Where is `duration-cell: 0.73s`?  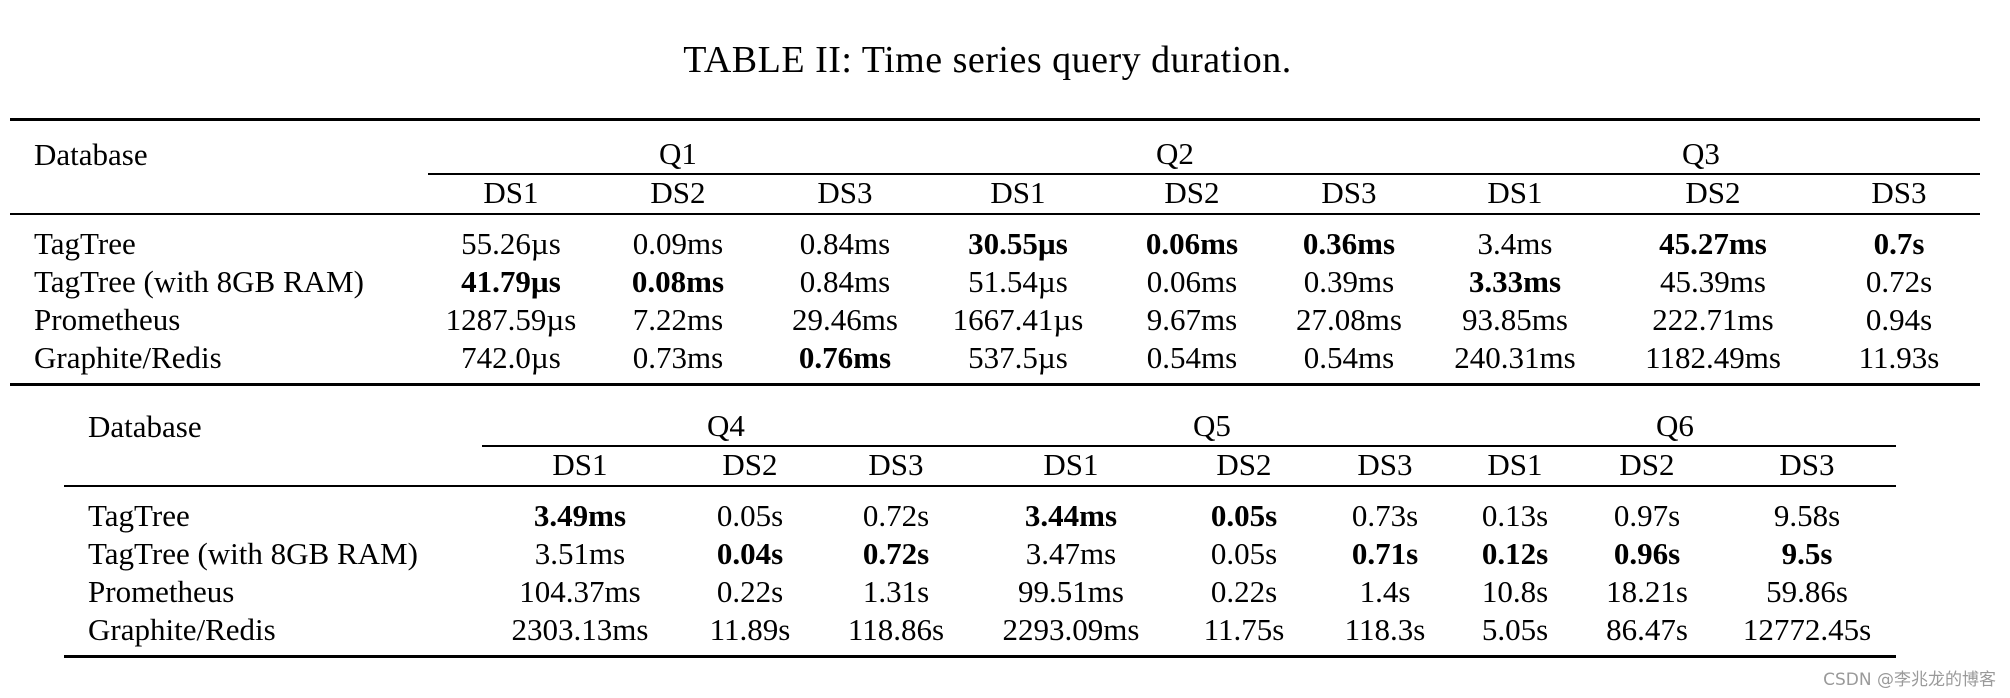
duration-cell: 0.73s is located at coordinates (1385, 515).